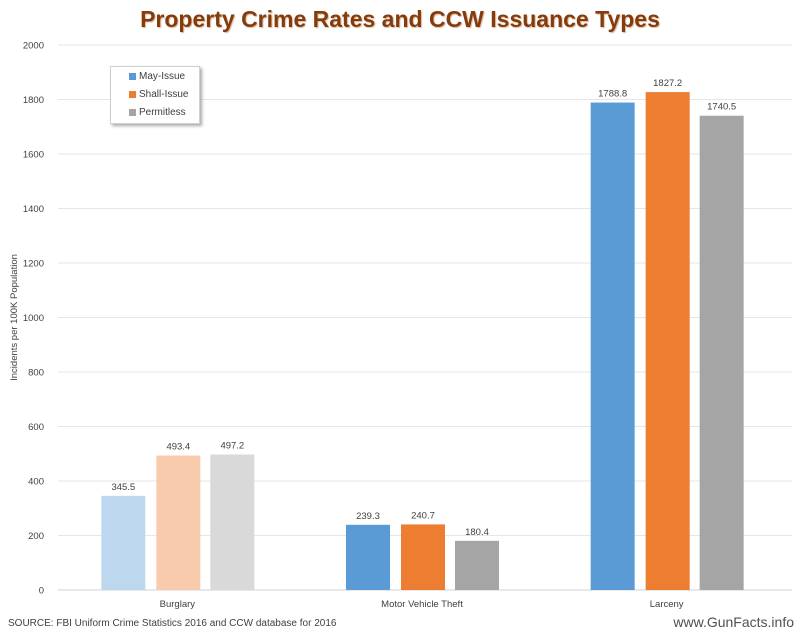  I want to click on y-tick-label: 1800, so click(33, 100).